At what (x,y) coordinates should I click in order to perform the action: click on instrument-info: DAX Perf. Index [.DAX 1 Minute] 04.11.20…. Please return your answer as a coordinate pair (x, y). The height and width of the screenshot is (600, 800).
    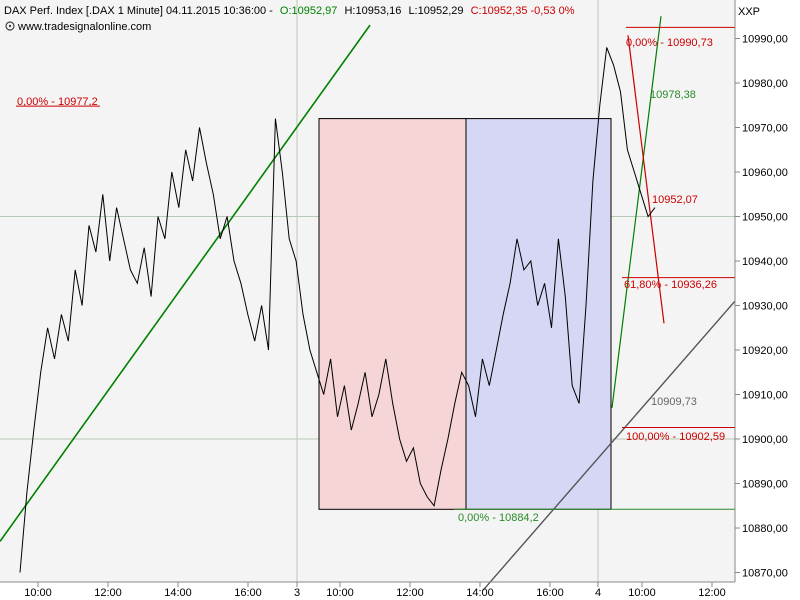
    Looking at the image, I should click on (138, 11).